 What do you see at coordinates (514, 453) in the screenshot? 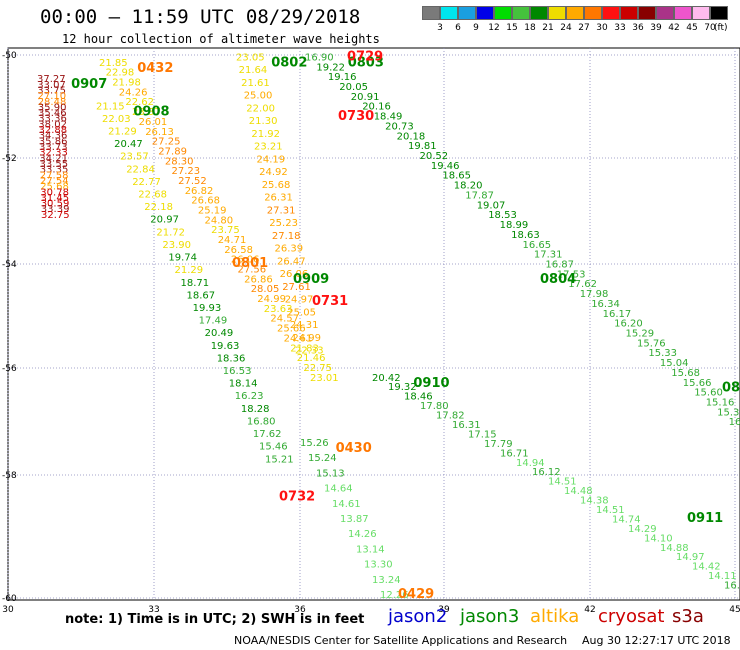
I see `wave-height-value: 16.71` at bounding box center [514, 453].